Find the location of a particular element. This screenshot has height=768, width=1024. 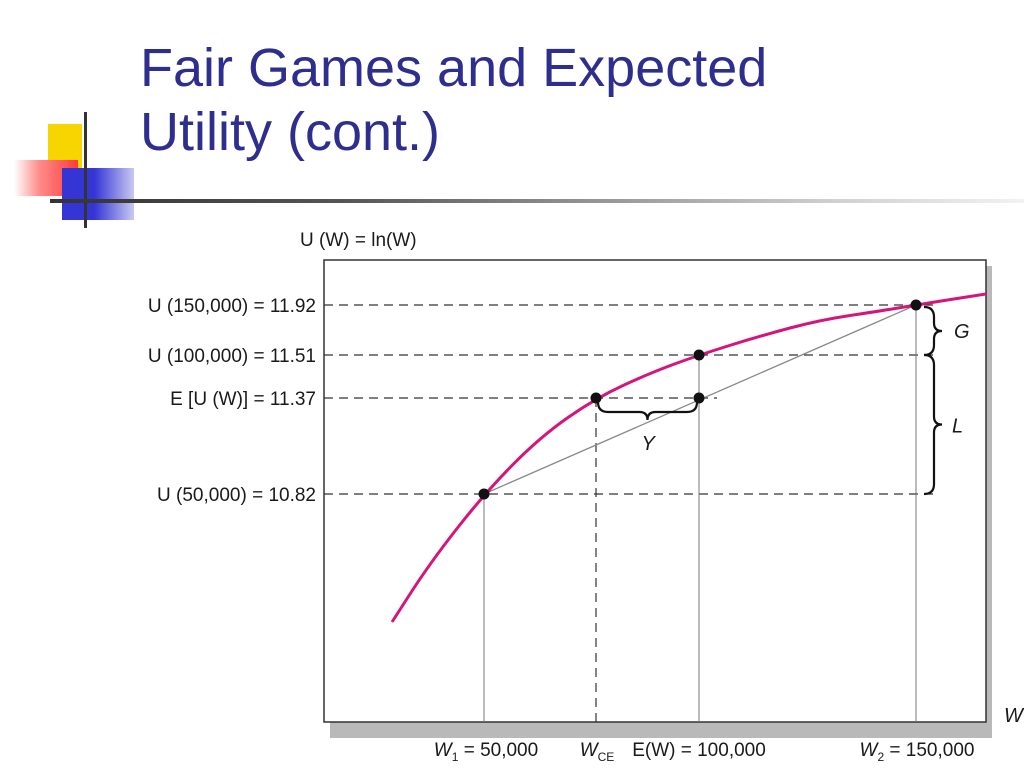

y-brace is located at coordinates (647, 411).